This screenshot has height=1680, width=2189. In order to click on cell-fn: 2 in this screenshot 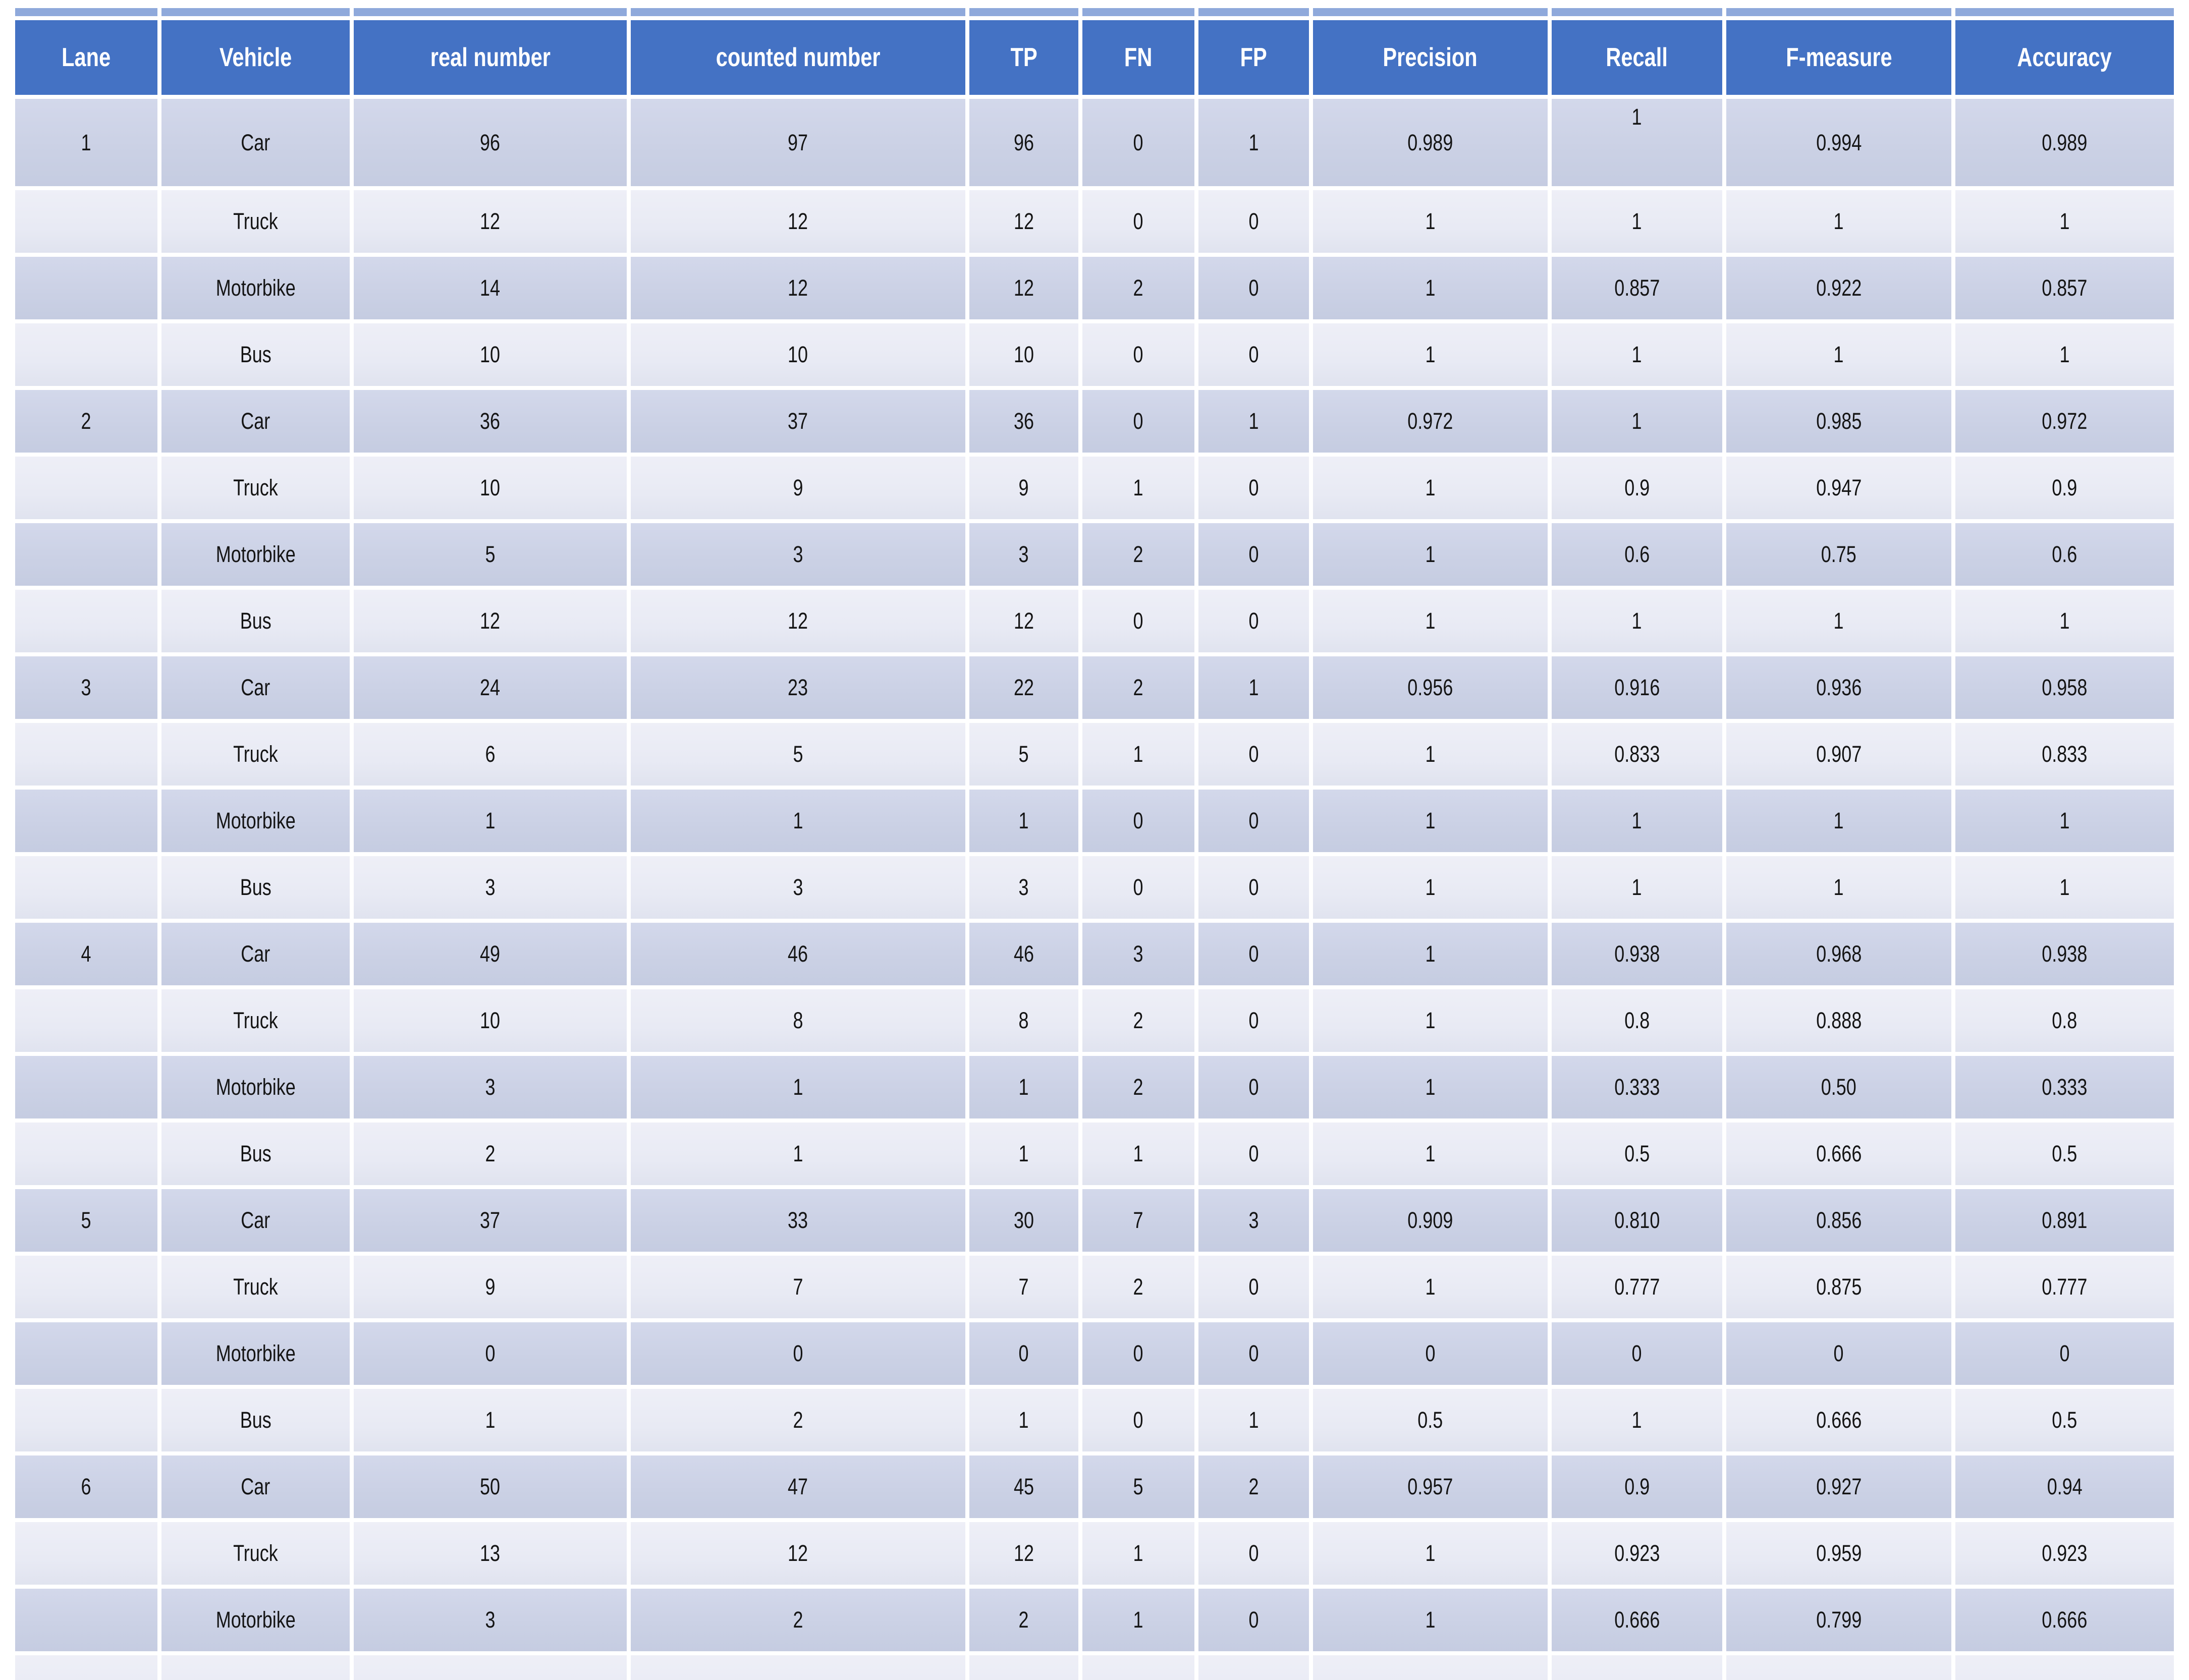, I will do `click(1138, 1287)`.